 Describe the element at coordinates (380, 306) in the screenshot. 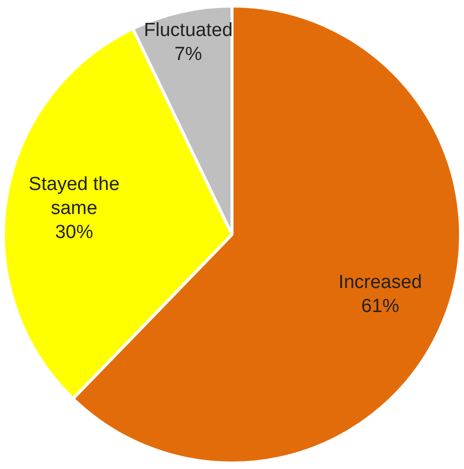

I see `data-label: 61%` at that location.